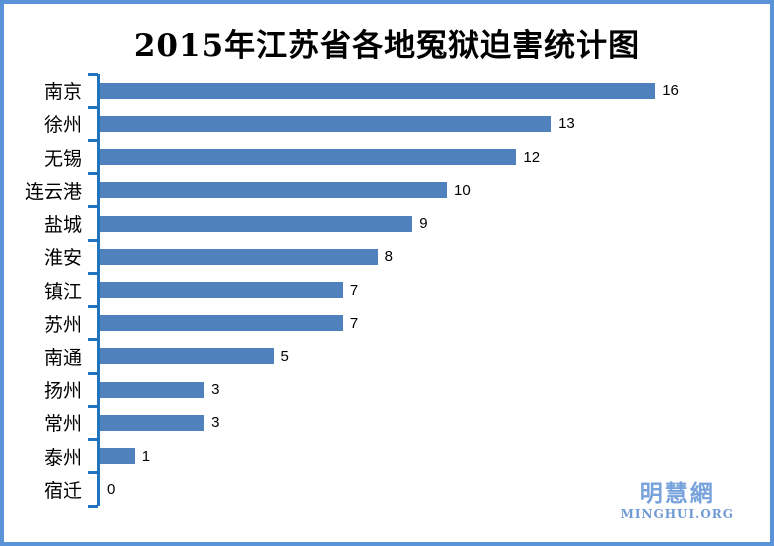 This screenshot has height=546, width=774. Describe the element at coordinates (111, 489) in the screenshot. I see `value-label: 0` at that location.